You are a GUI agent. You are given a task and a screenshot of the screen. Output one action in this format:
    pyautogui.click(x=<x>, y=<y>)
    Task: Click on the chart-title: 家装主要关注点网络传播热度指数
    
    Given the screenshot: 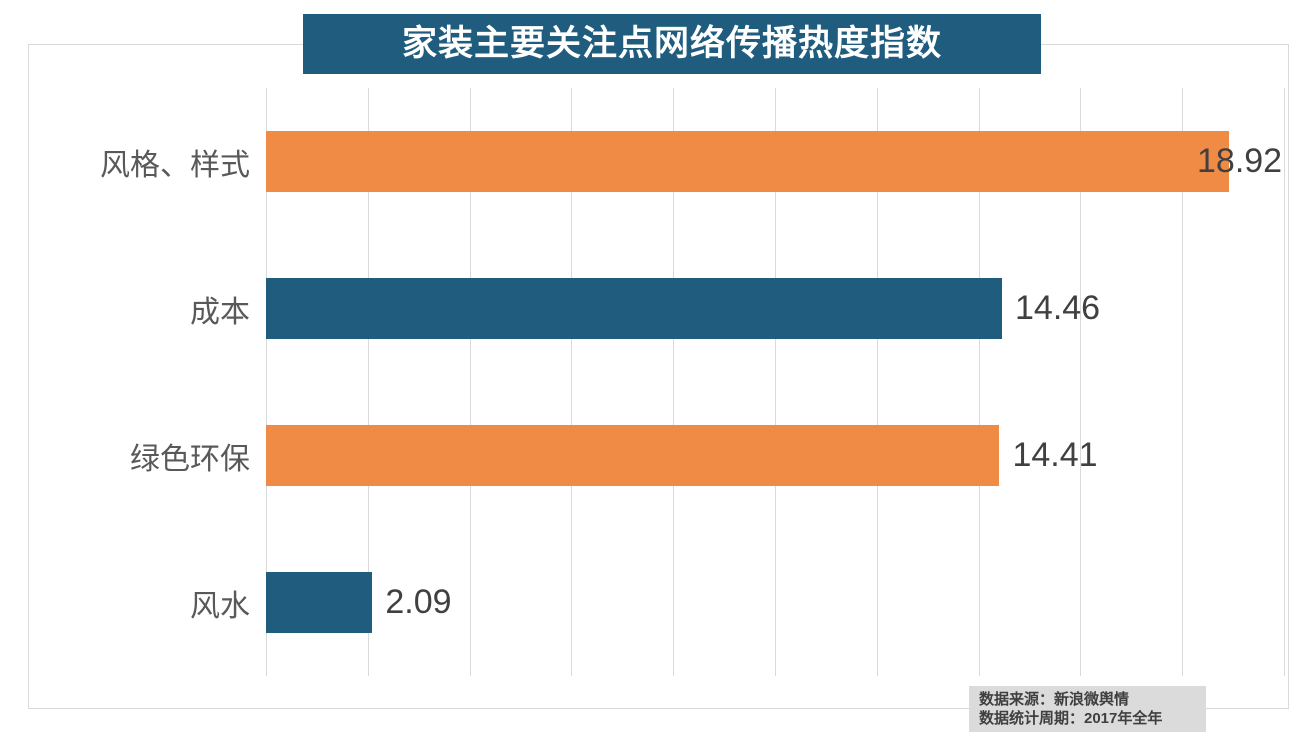 What is the action you would take?
    pyautogui.click(x=672, y=44)
    